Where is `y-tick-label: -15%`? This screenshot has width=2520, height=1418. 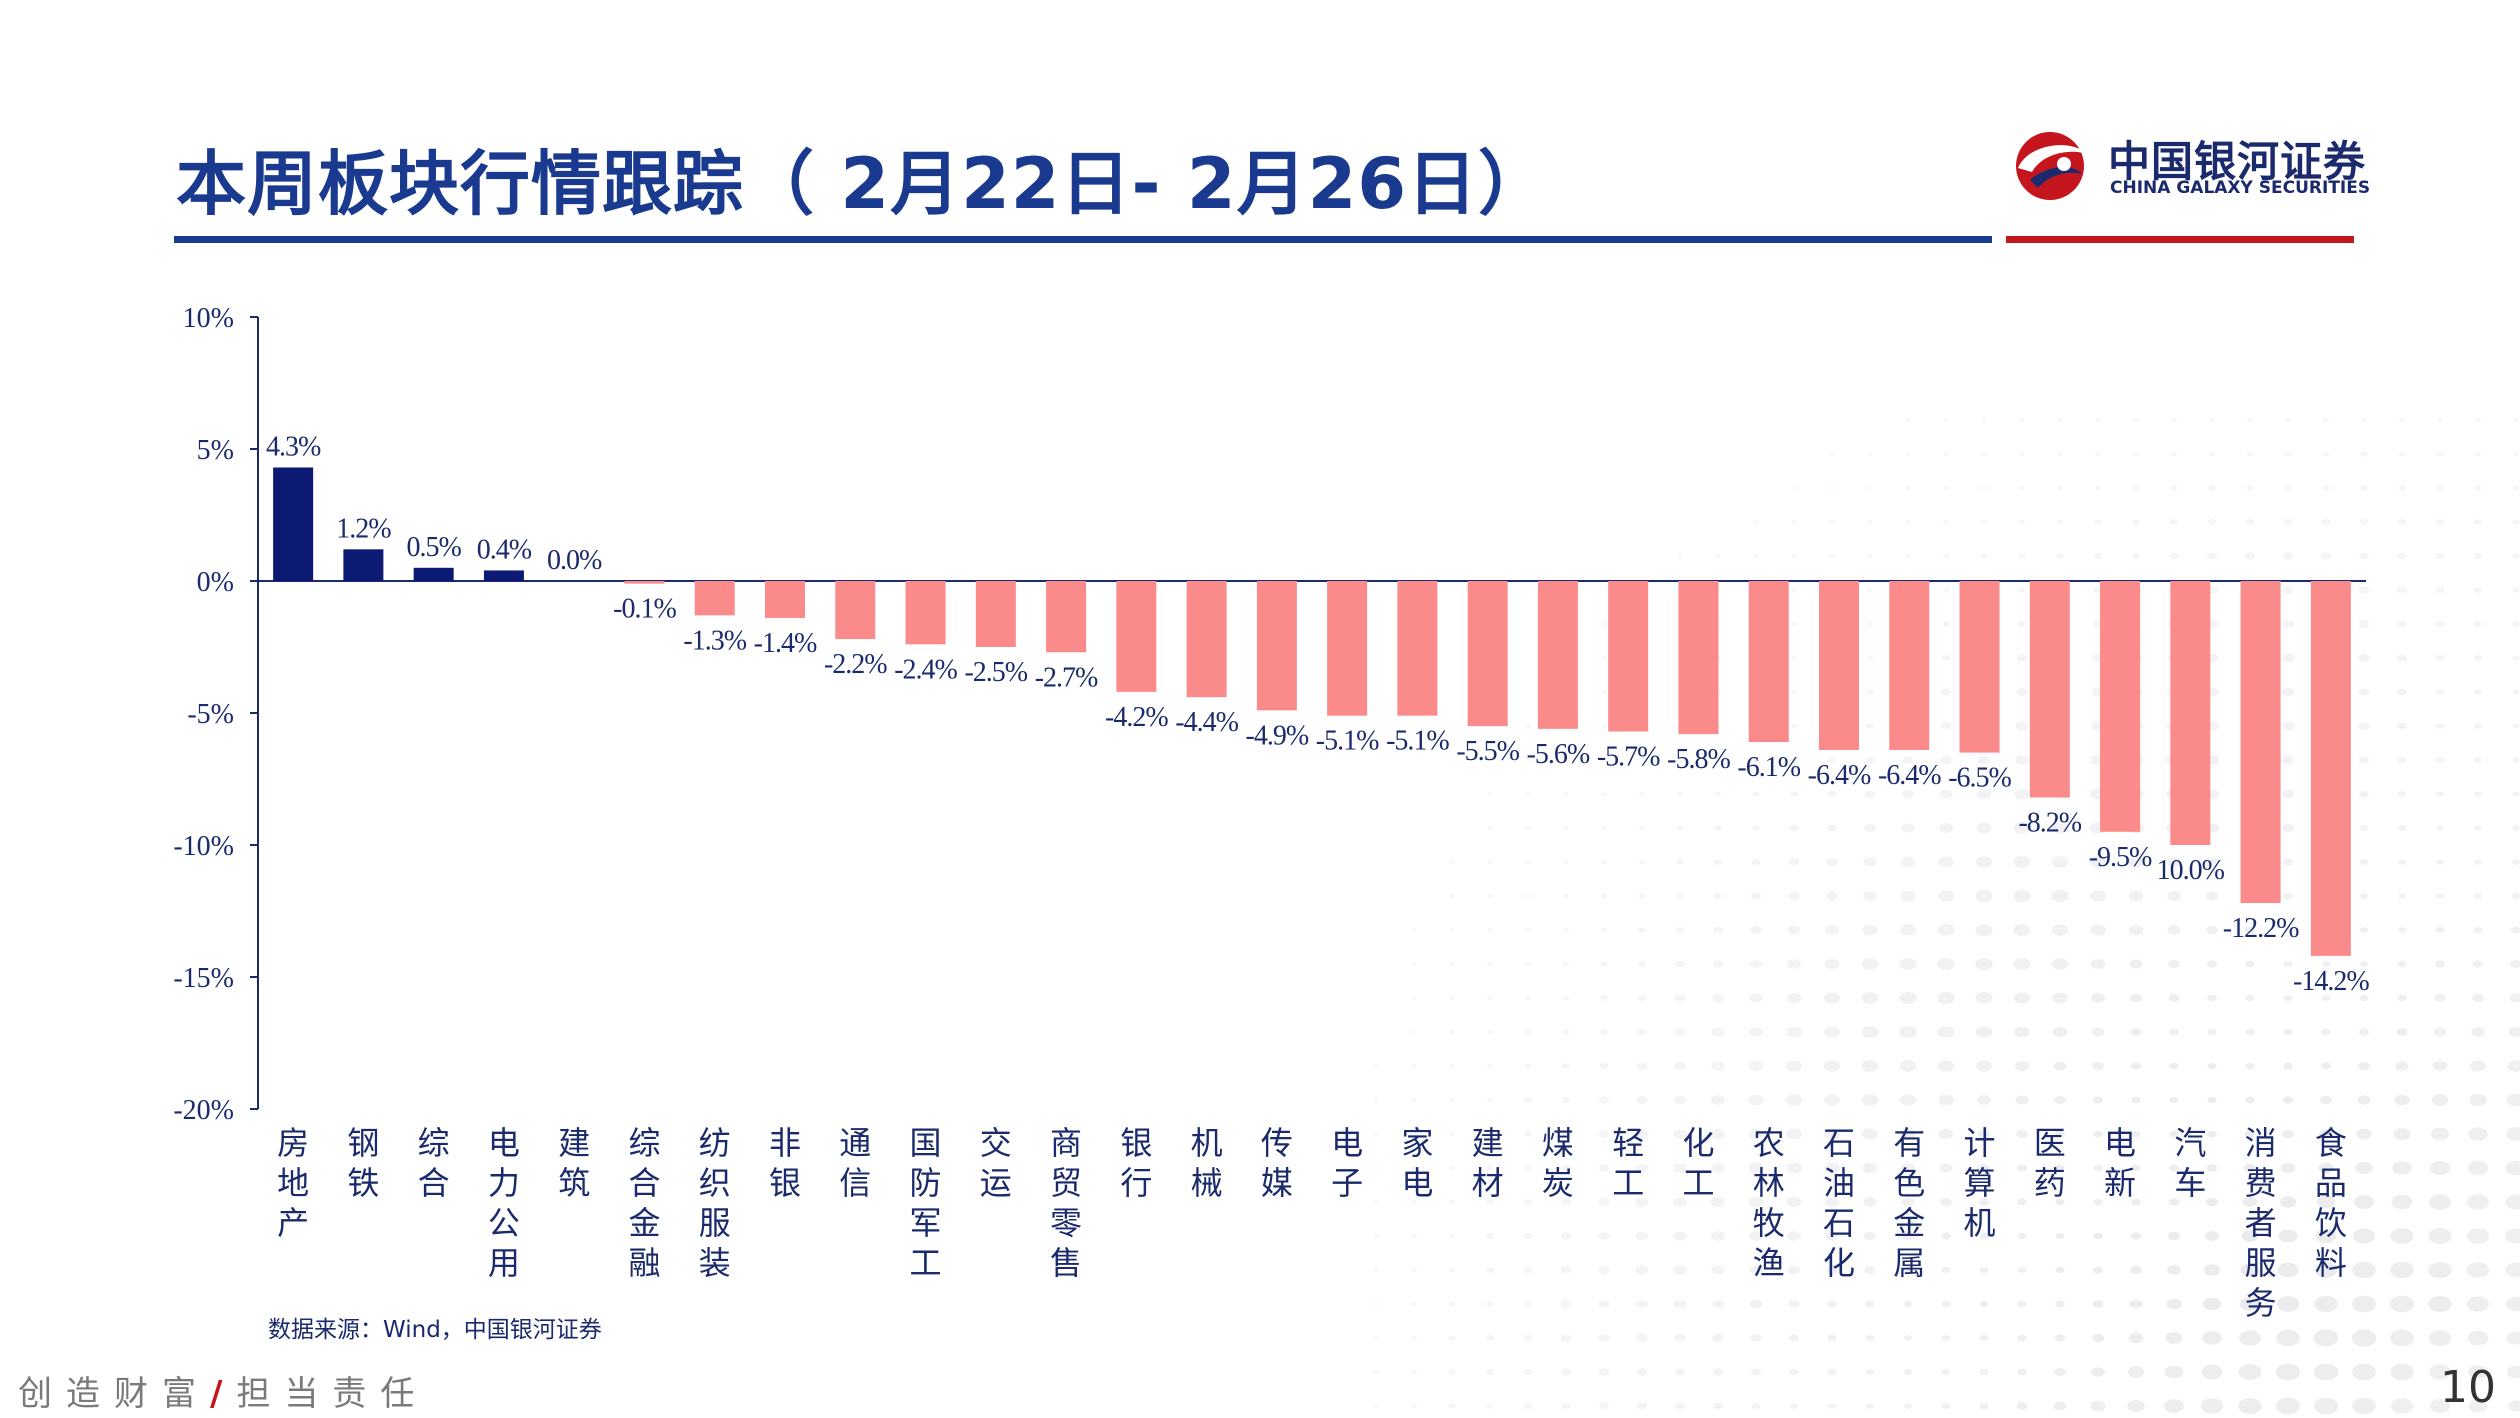
y-tick-label: -15% is located at coordinates (203, 978).